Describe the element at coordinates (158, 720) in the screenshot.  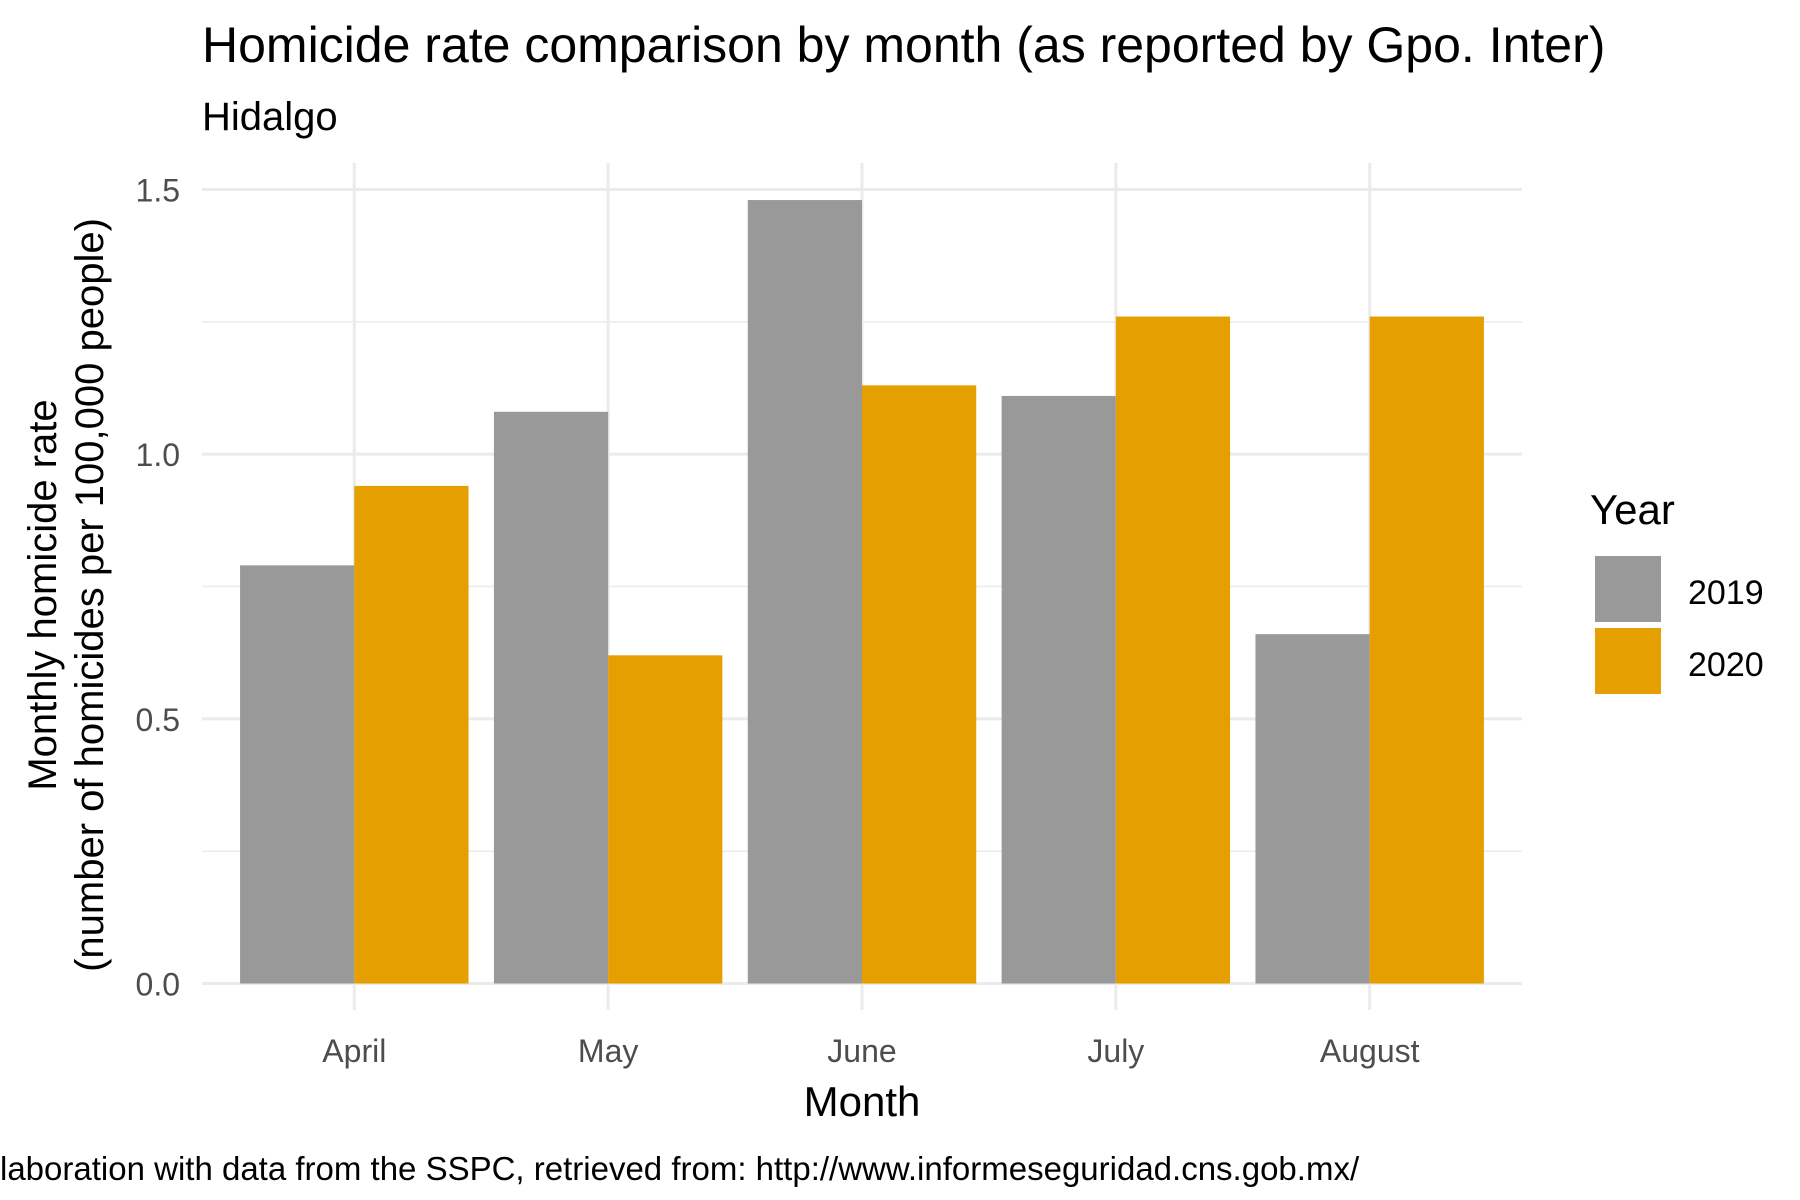
I see `y-tick-label: 0.5` at that location.